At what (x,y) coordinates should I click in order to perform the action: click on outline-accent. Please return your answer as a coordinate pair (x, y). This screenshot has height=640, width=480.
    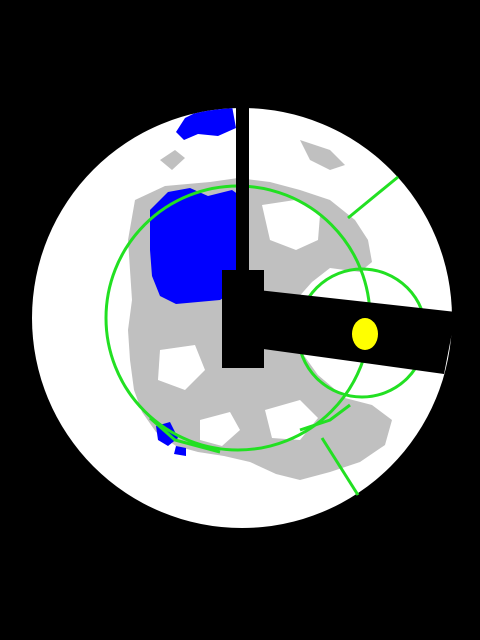
    Looking at the image, I should click on (185, 435).